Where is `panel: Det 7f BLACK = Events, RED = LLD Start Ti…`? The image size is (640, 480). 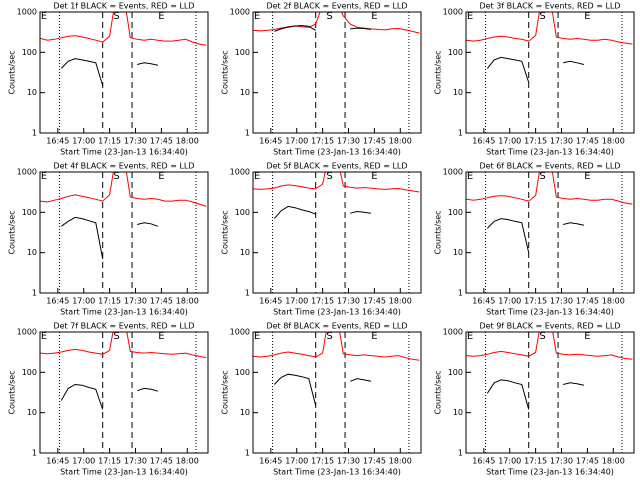
panel: Det 7f BLACK = Events, RED = LLD Start Ti… is located at coordinates (108, 399).